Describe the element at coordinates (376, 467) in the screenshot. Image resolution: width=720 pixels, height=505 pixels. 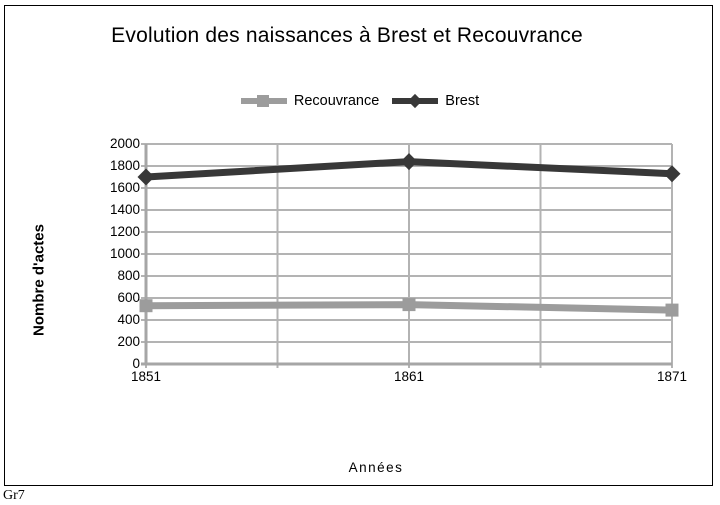
I see `x-axis-title: Années` at that location.